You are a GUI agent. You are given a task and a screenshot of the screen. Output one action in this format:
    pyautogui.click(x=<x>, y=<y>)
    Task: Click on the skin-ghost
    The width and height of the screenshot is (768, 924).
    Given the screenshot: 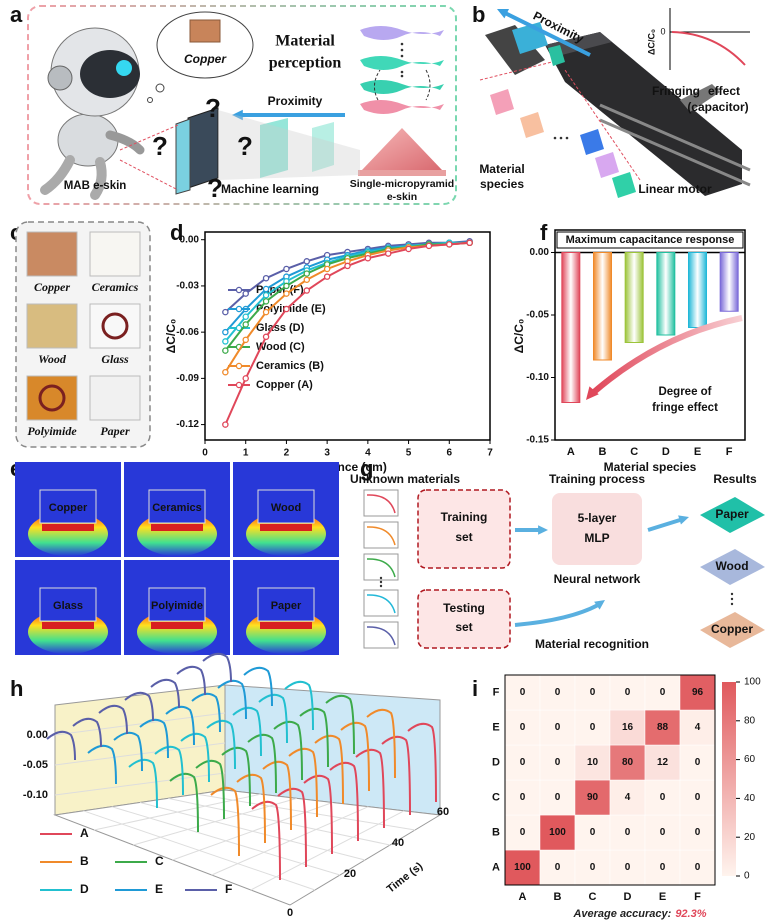 What is the action you would take?
    pyautogui.click(x=323, y=147)
    